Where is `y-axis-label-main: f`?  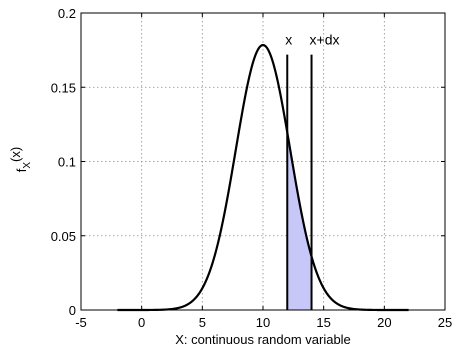
y-axis-label-main: f is located at coordinates (21, 170).